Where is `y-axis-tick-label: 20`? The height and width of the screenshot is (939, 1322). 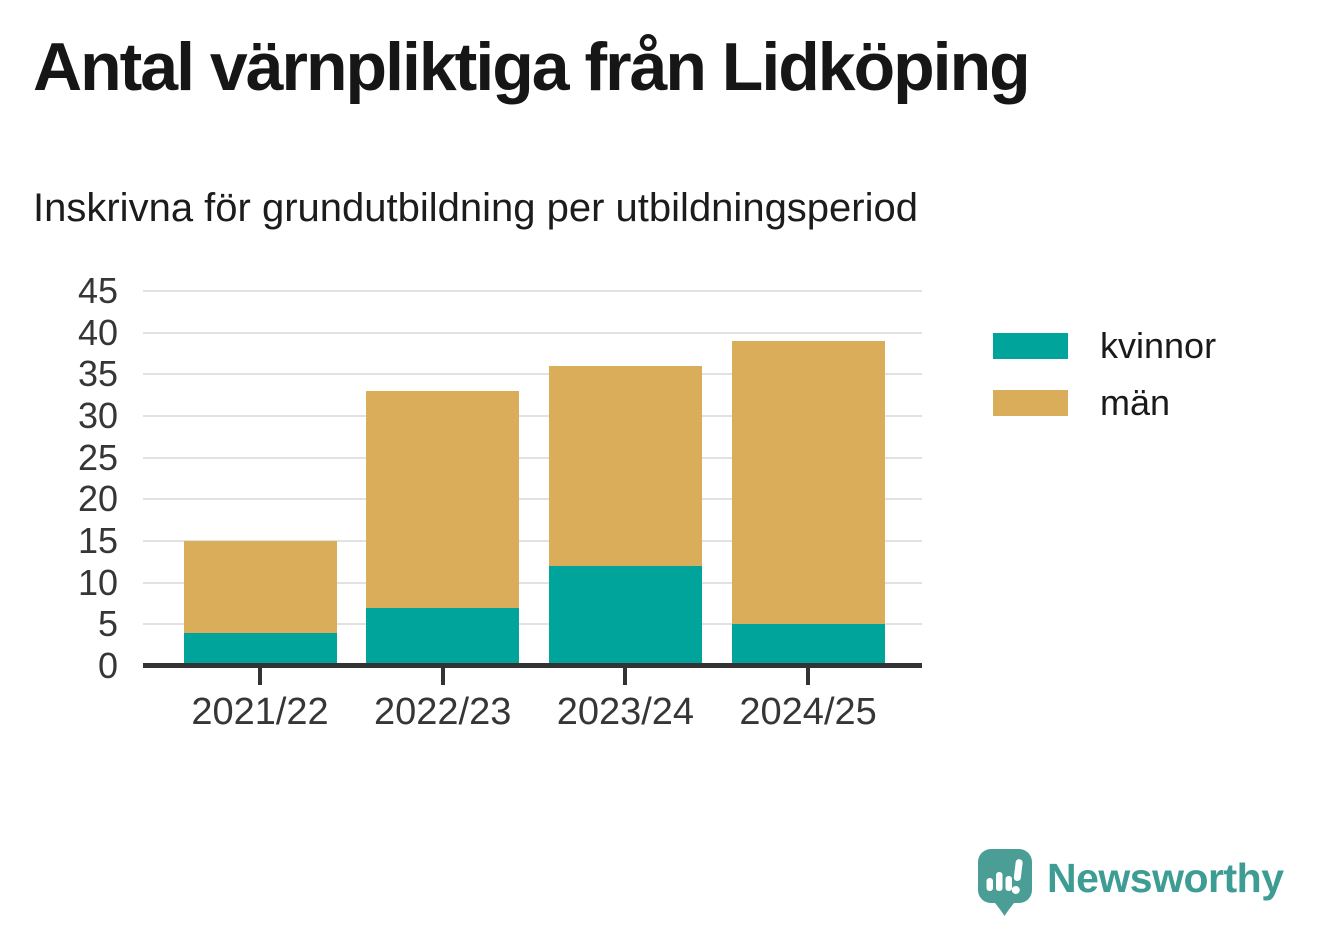
y-axis-tick-label: 20 is located at coordinates (97, 499).